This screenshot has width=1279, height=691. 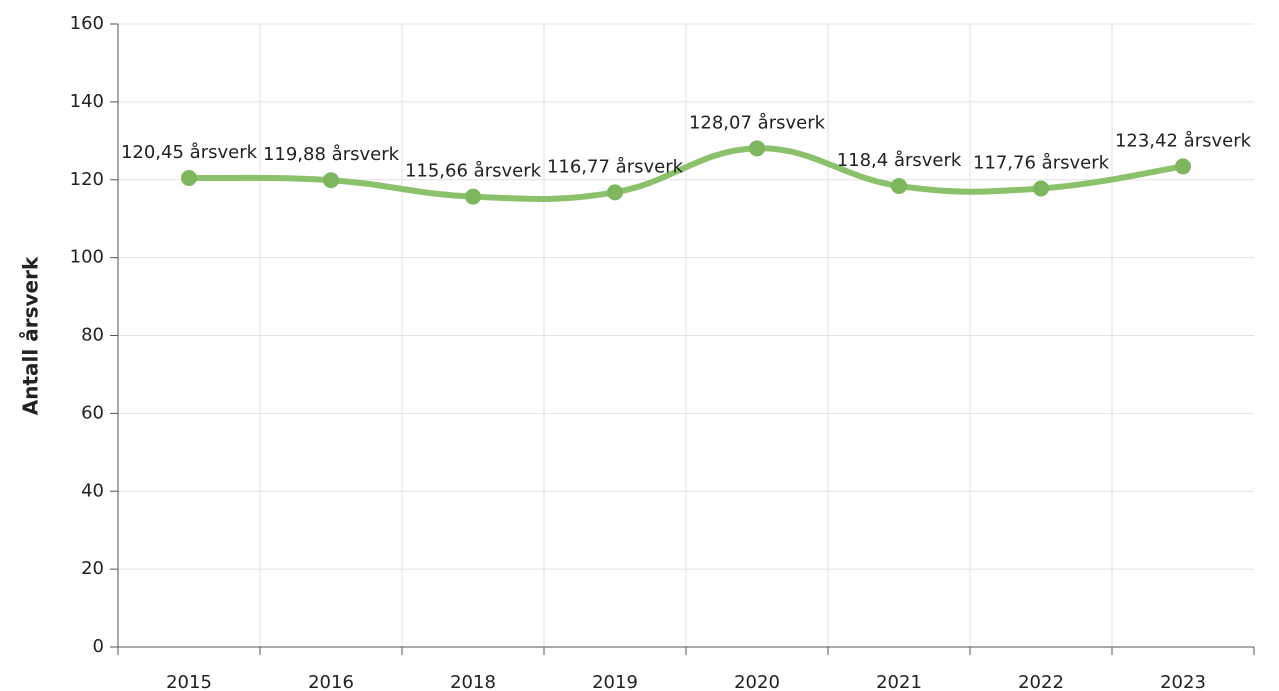 I want to click on y-tick-label: 140, so click(x=87, y=101).